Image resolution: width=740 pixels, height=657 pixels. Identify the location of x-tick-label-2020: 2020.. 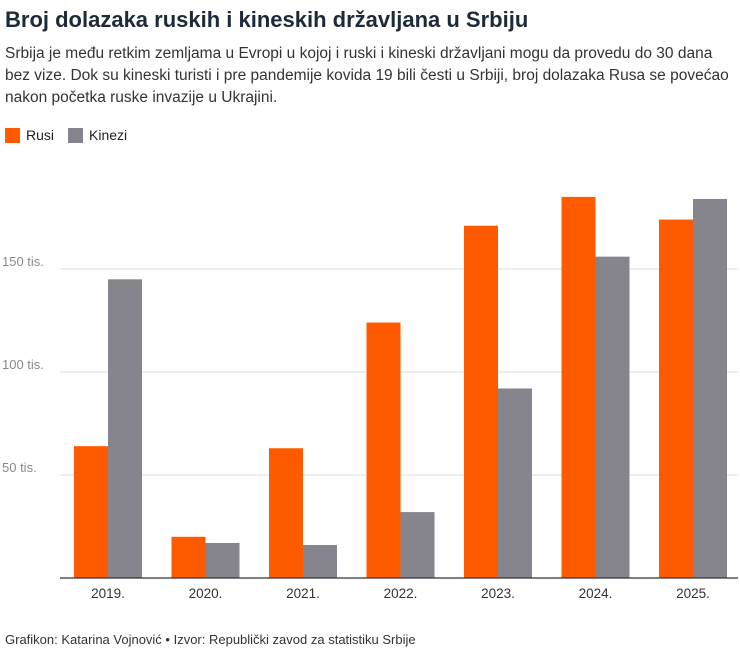
(206, 593).